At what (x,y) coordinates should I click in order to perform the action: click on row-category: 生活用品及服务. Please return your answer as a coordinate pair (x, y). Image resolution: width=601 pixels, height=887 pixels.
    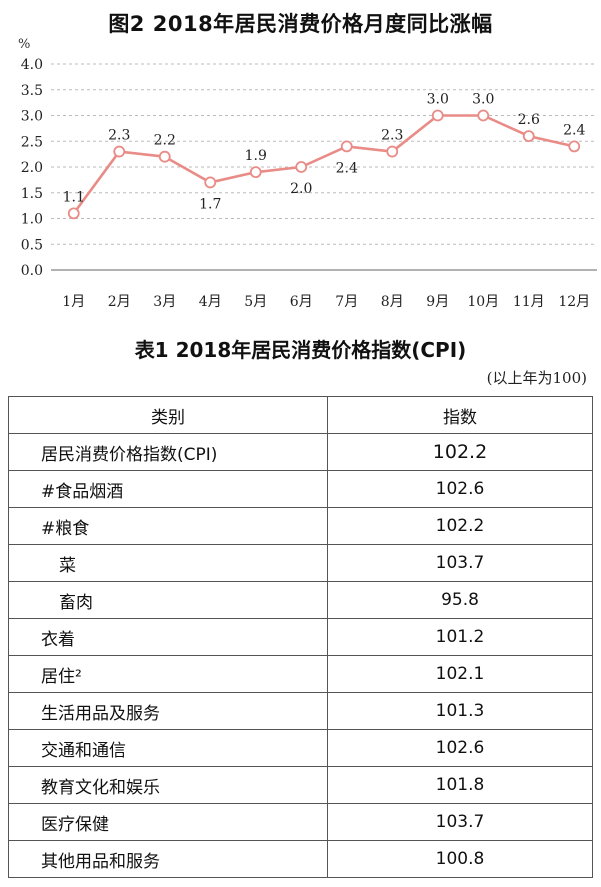
    Looking at the image, I should click on (168, 711).